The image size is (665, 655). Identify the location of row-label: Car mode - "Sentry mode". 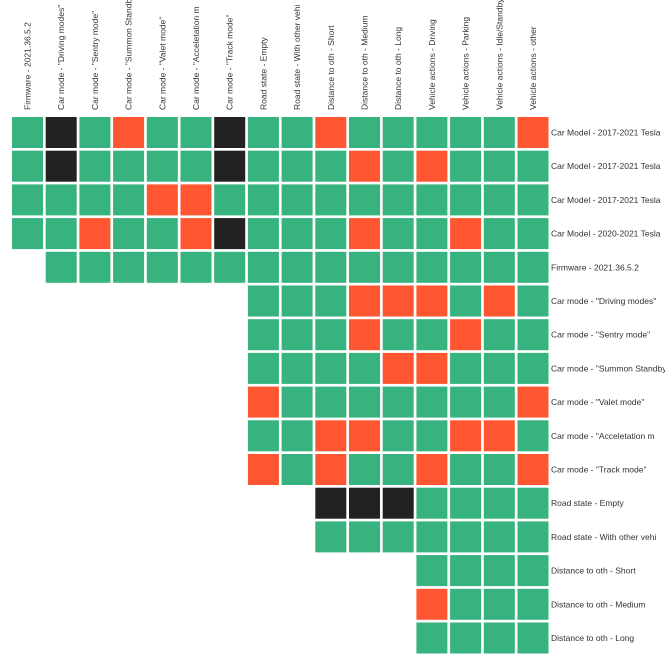
(600, 335).